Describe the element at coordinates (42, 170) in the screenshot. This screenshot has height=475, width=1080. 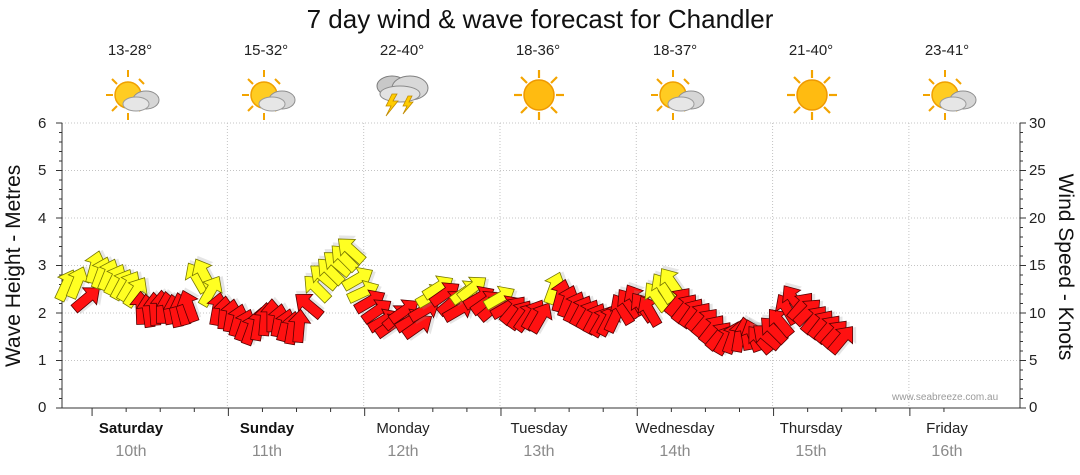
I see `y-left-tick-5: 5` at that location.